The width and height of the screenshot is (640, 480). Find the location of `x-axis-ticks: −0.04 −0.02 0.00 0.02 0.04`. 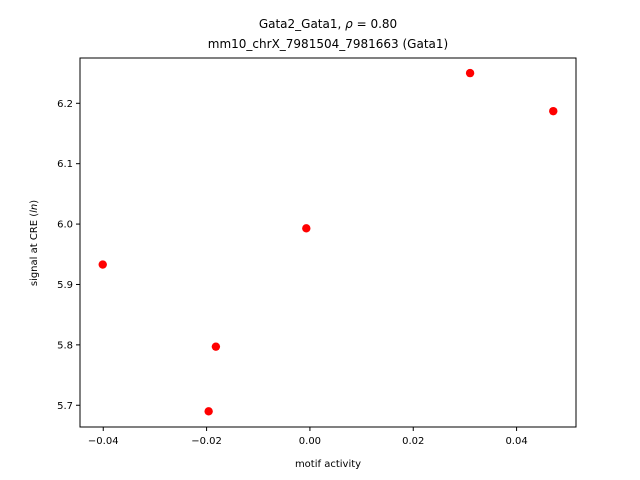

x-axis-ticks: −0.04 −0.02 0.00 0.02 0.04 is located at coordinates (308, 437).